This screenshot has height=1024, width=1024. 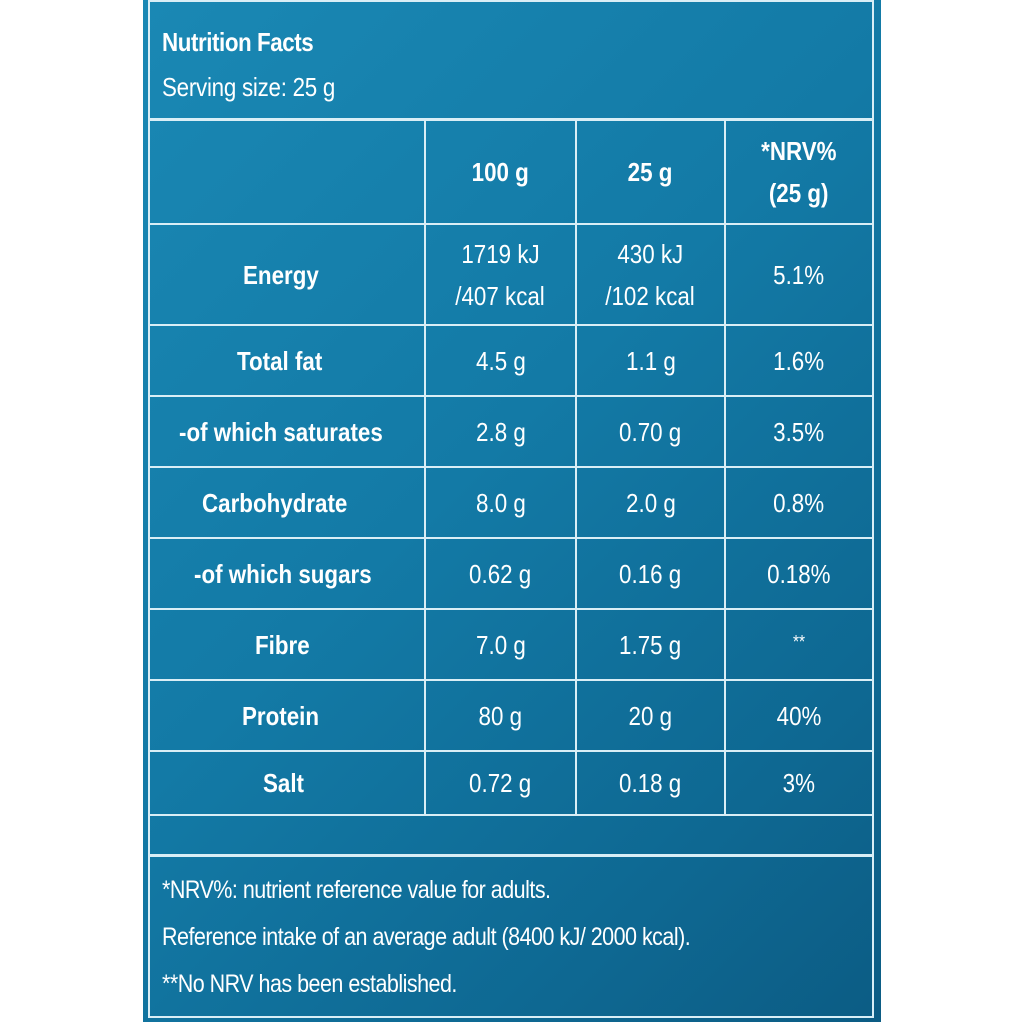 I want to click on value-nrv: 3%, so click(x=798, y=783).